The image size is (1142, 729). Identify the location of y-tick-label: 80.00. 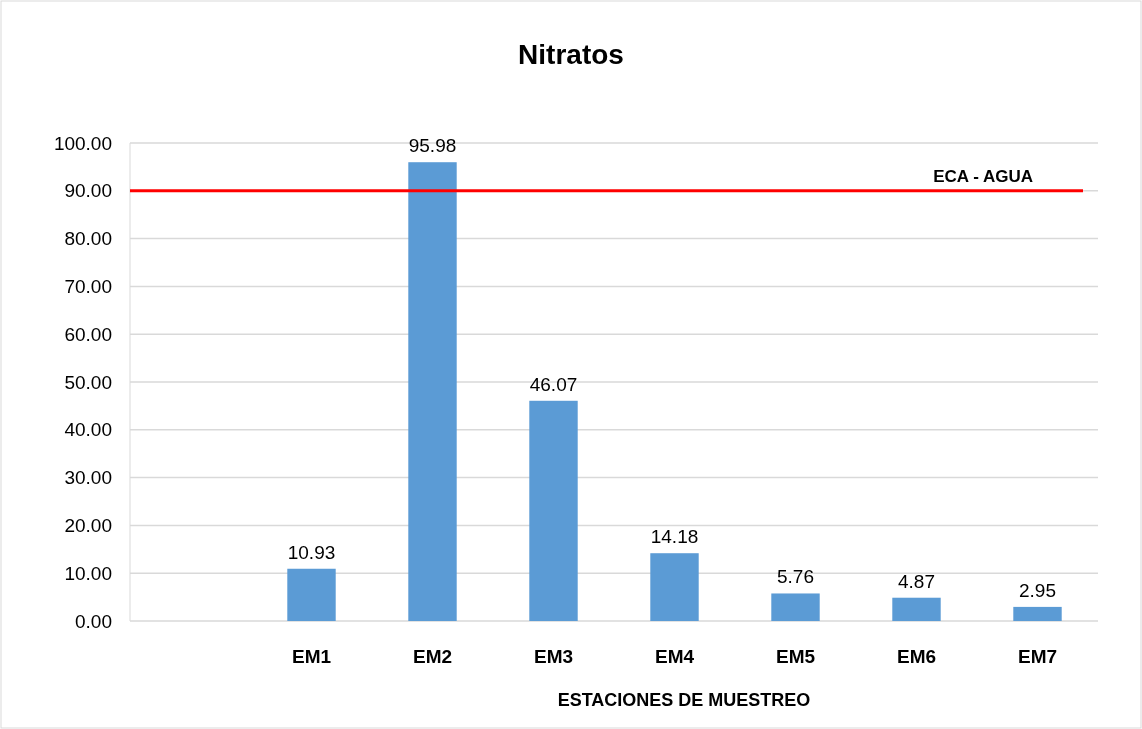
(88, 239).